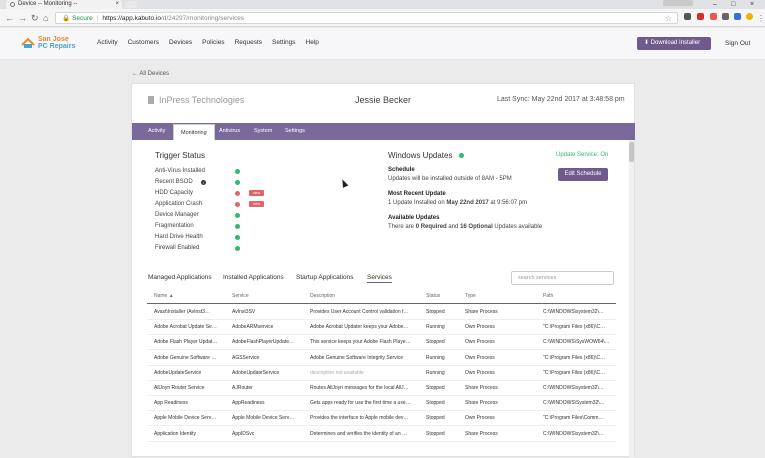  What do you see at coordinates (715, 4) in the screenshot?
I see `minimize-icon: –` at bounding box center [715, 4].